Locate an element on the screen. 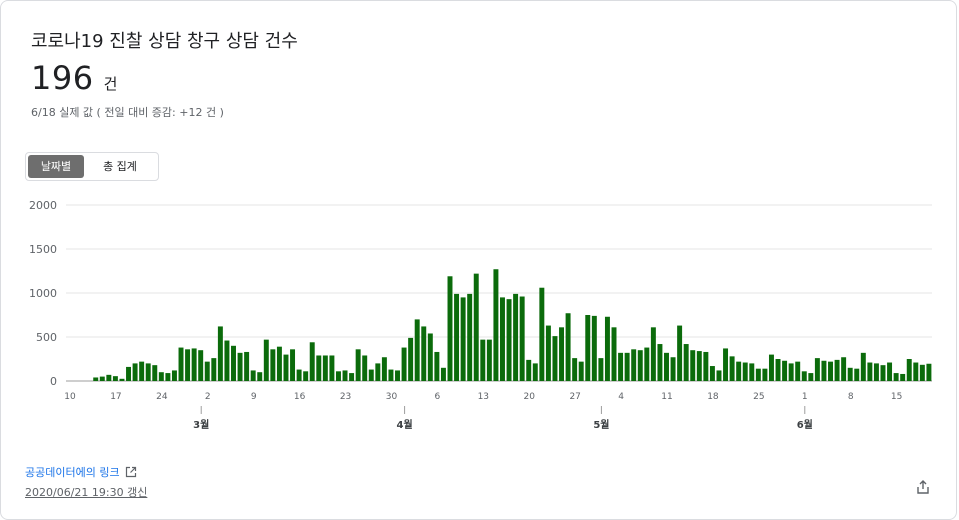  x-tick-label: 25 is located at coordinates (758, 397).